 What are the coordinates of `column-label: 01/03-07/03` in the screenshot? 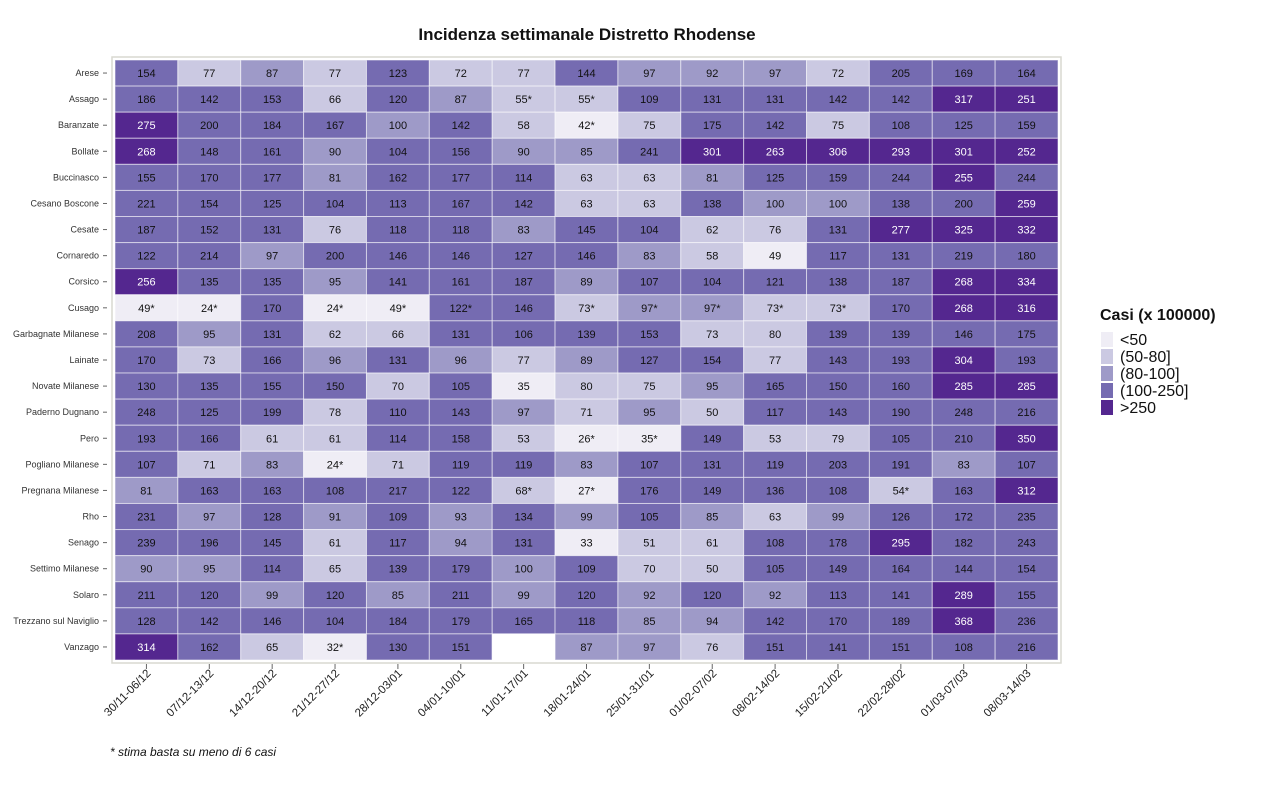 It's located at (945, 694).